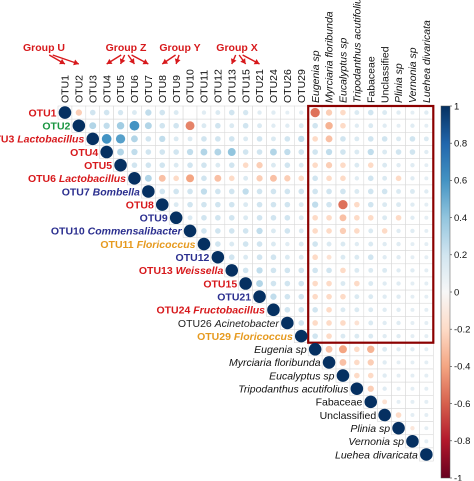 The height and width of the screenshot is (481, 474). What do you see at coordinates (234, 297) in the screenshot?
I see `row-label: OTU21` at bounding box center [234, 297].